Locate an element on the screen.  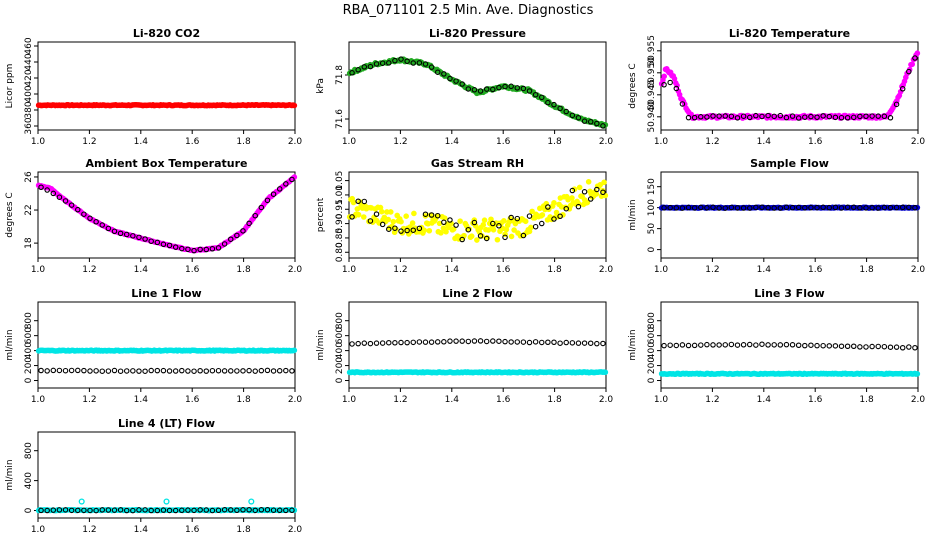
plot-frame is located at coordinates (166, 215).